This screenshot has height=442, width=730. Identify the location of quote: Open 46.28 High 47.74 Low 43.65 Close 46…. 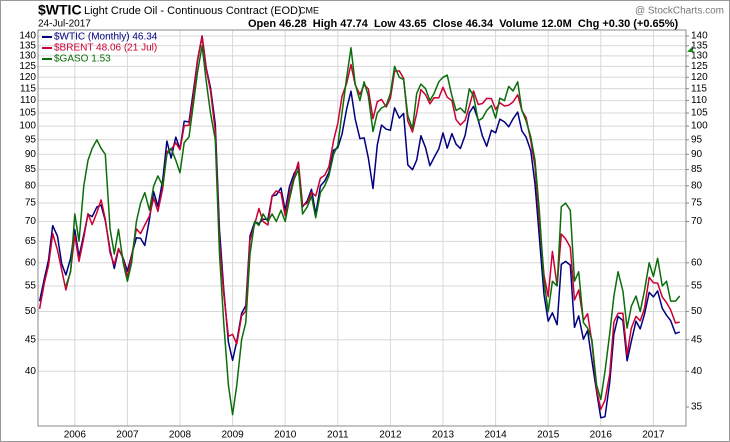
(463, 24).